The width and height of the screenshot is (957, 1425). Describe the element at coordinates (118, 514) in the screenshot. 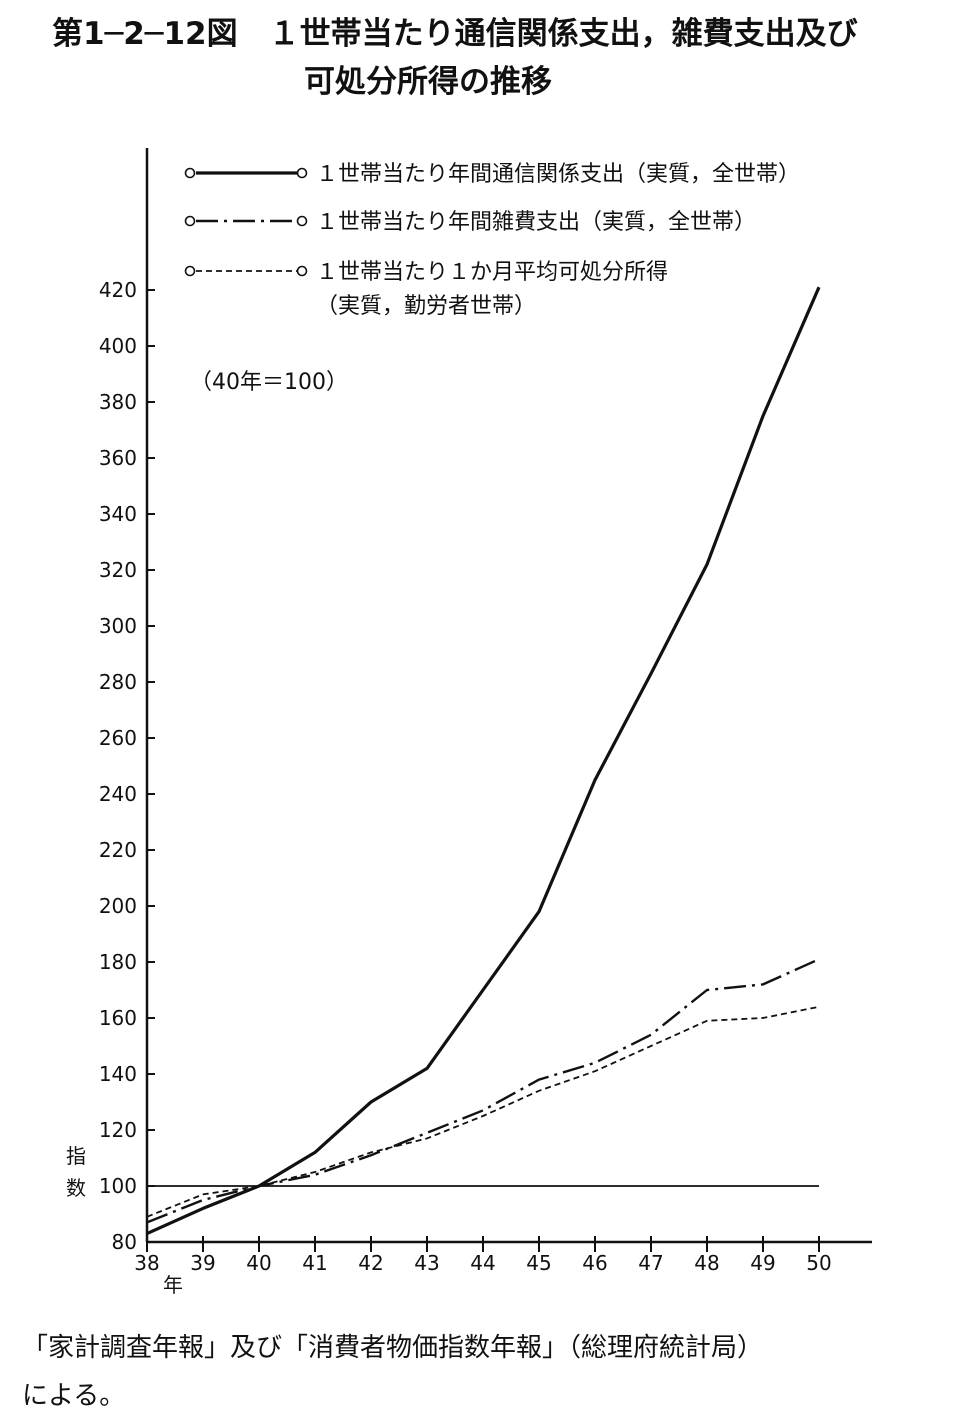

I see `y-tick-label: 340` at that location.